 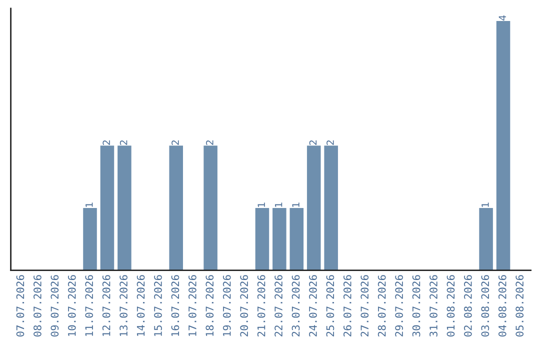 I want to click on x-tick-label: 26.07.2026, so click(x=347, y=305).